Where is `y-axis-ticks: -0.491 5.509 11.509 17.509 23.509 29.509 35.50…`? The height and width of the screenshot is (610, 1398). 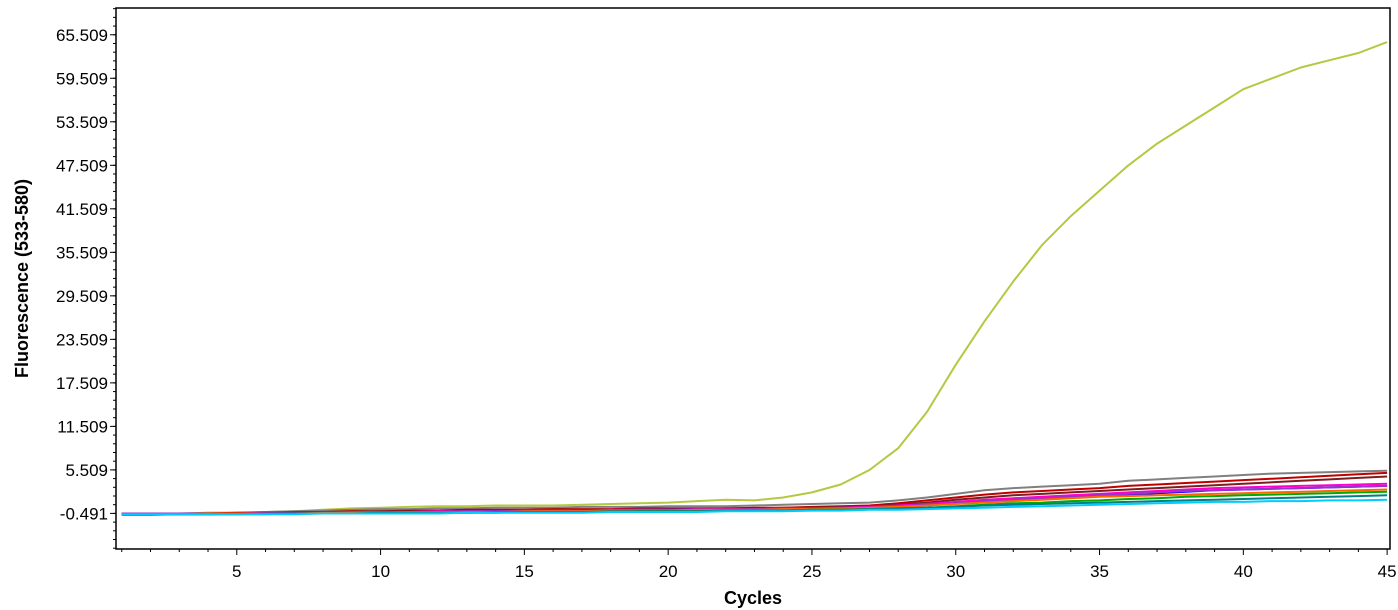 y-axis-ticks: -0.491 5.509 11.509 17.509 23.509 29.509 35.50… is located at coordinates (86, 278).